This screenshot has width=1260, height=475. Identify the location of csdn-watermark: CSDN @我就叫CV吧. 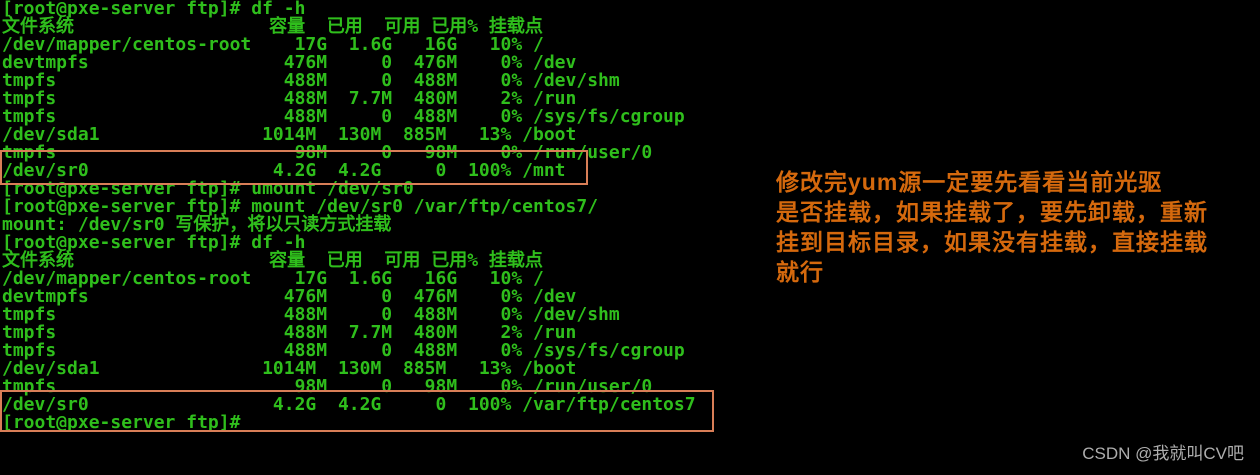
(1163, 453).